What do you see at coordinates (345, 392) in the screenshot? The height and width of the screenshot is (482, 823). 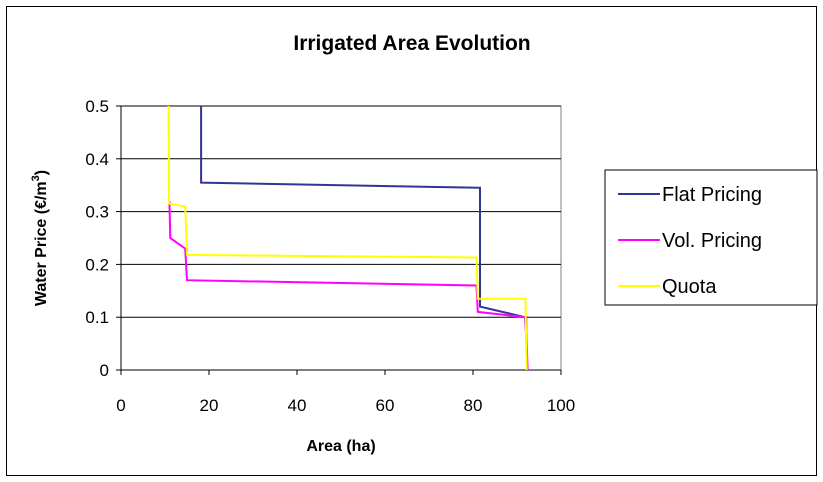 I see `x-axis-ticks: 0 20 40 60 80 100` at bounding box center [345, 392].